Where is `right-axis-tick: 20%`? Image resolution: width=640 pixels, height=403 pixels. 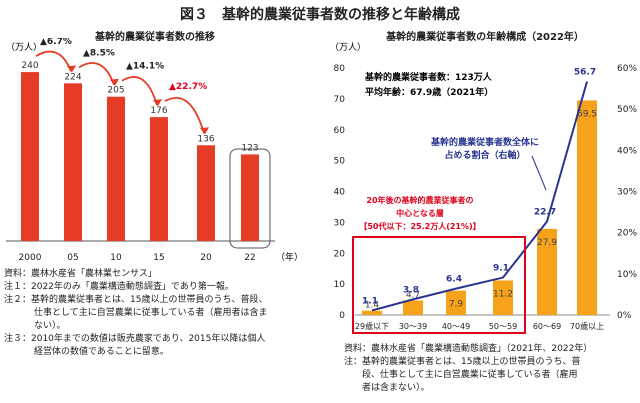
right-axis-tick: 20% is located at coordinates (627, 234).